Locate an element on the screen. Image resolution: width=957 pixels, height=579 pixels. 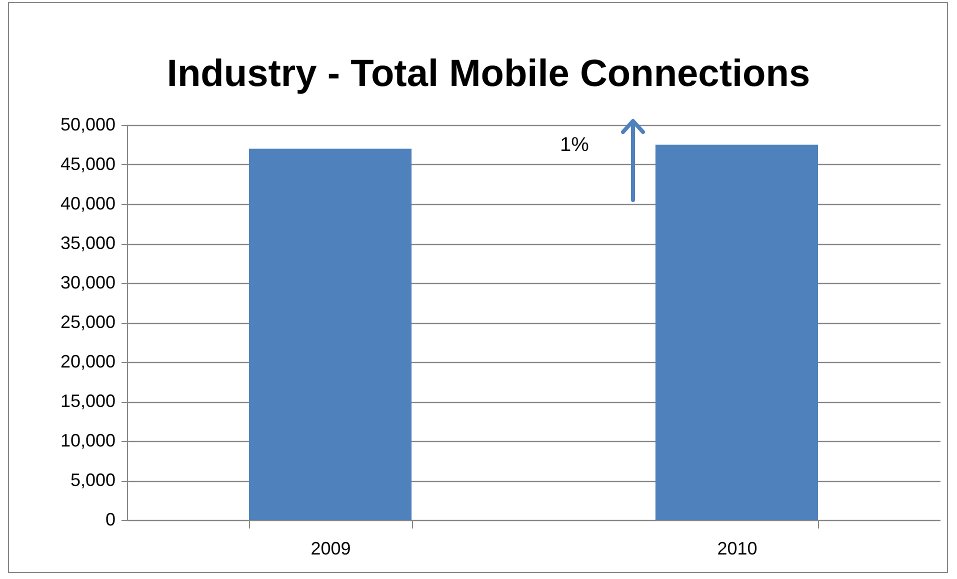
y-tick-label: 35,000 is located at coordinates (88, 243).